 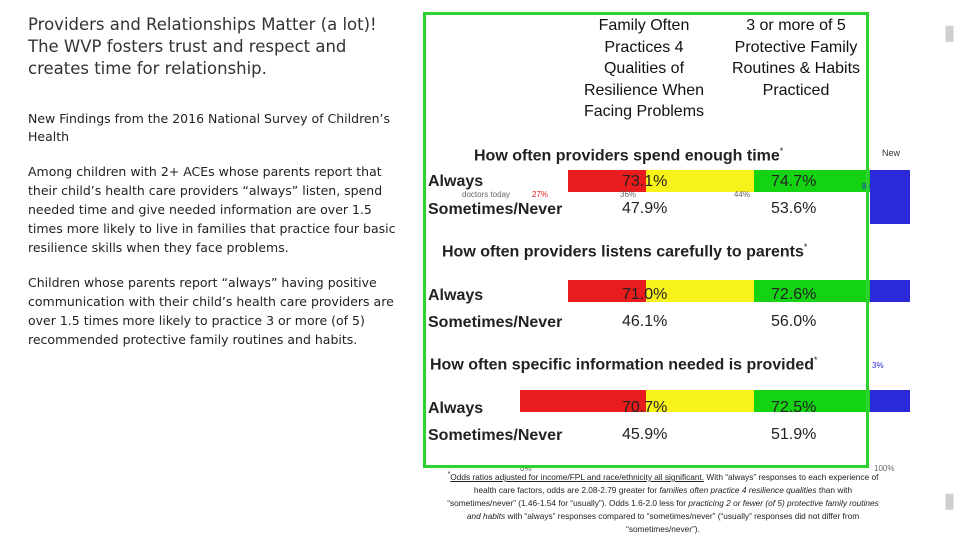 What do you see at coordinates (742, 194) in the screenshot?
I see `bg-pct-c: 44%` at bounding box center [742, 194].